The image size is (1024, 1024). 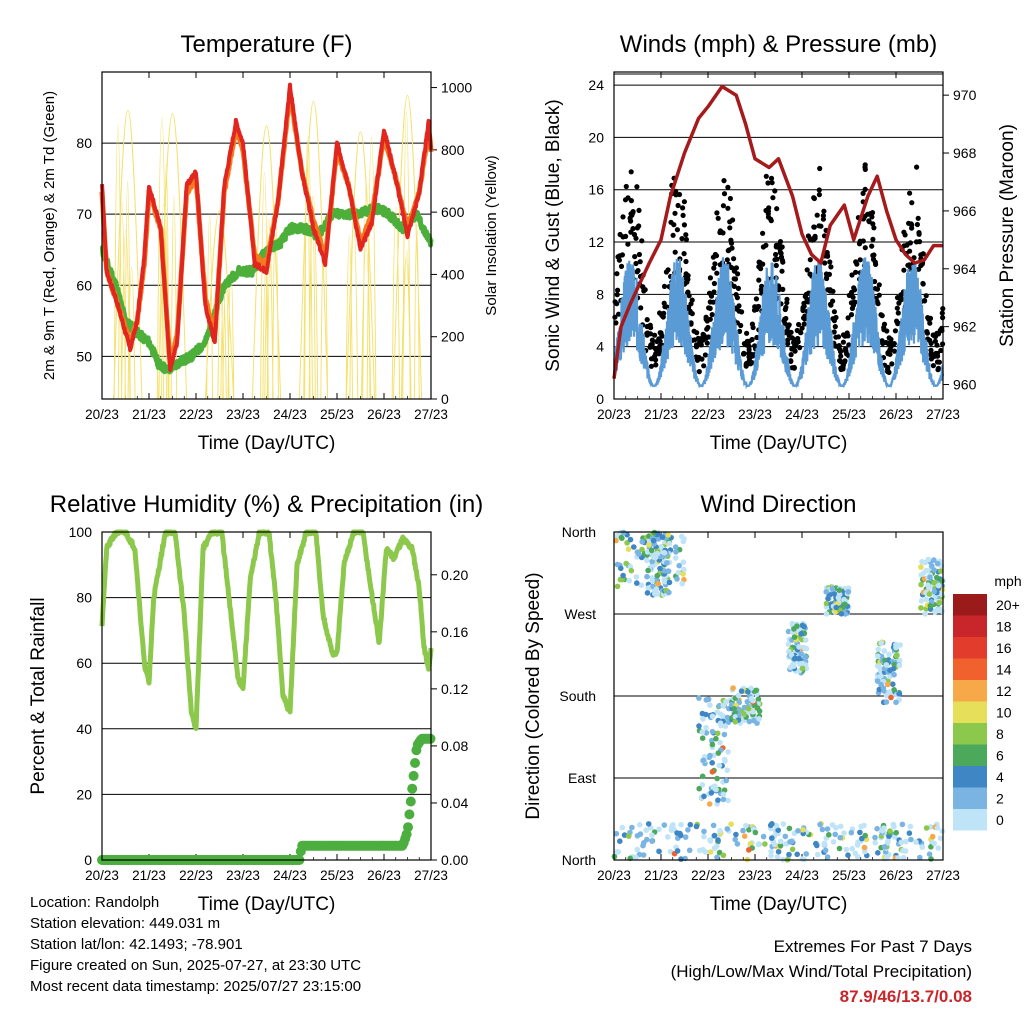 What do you see at coordinates (431, 414) in the screenshot?
I see `x-tick-label: 27/23` at bounding box center [431, 414].